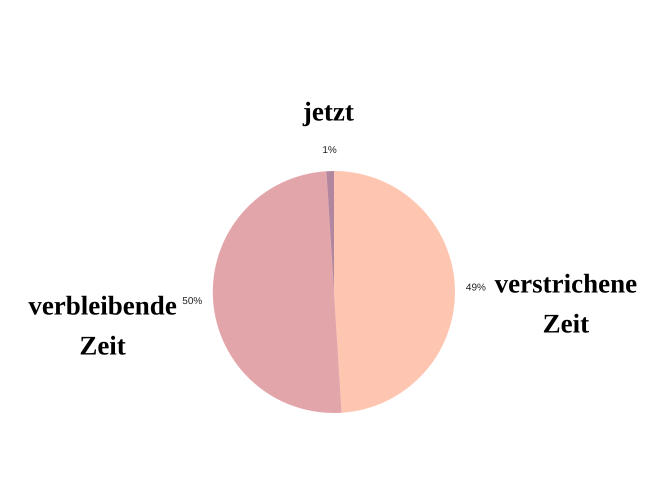 This screenshot has width=668, height=501. Describe the element at coordinates (328, 111) in the screenshot. I see `slice-label: jetzt` at that location.